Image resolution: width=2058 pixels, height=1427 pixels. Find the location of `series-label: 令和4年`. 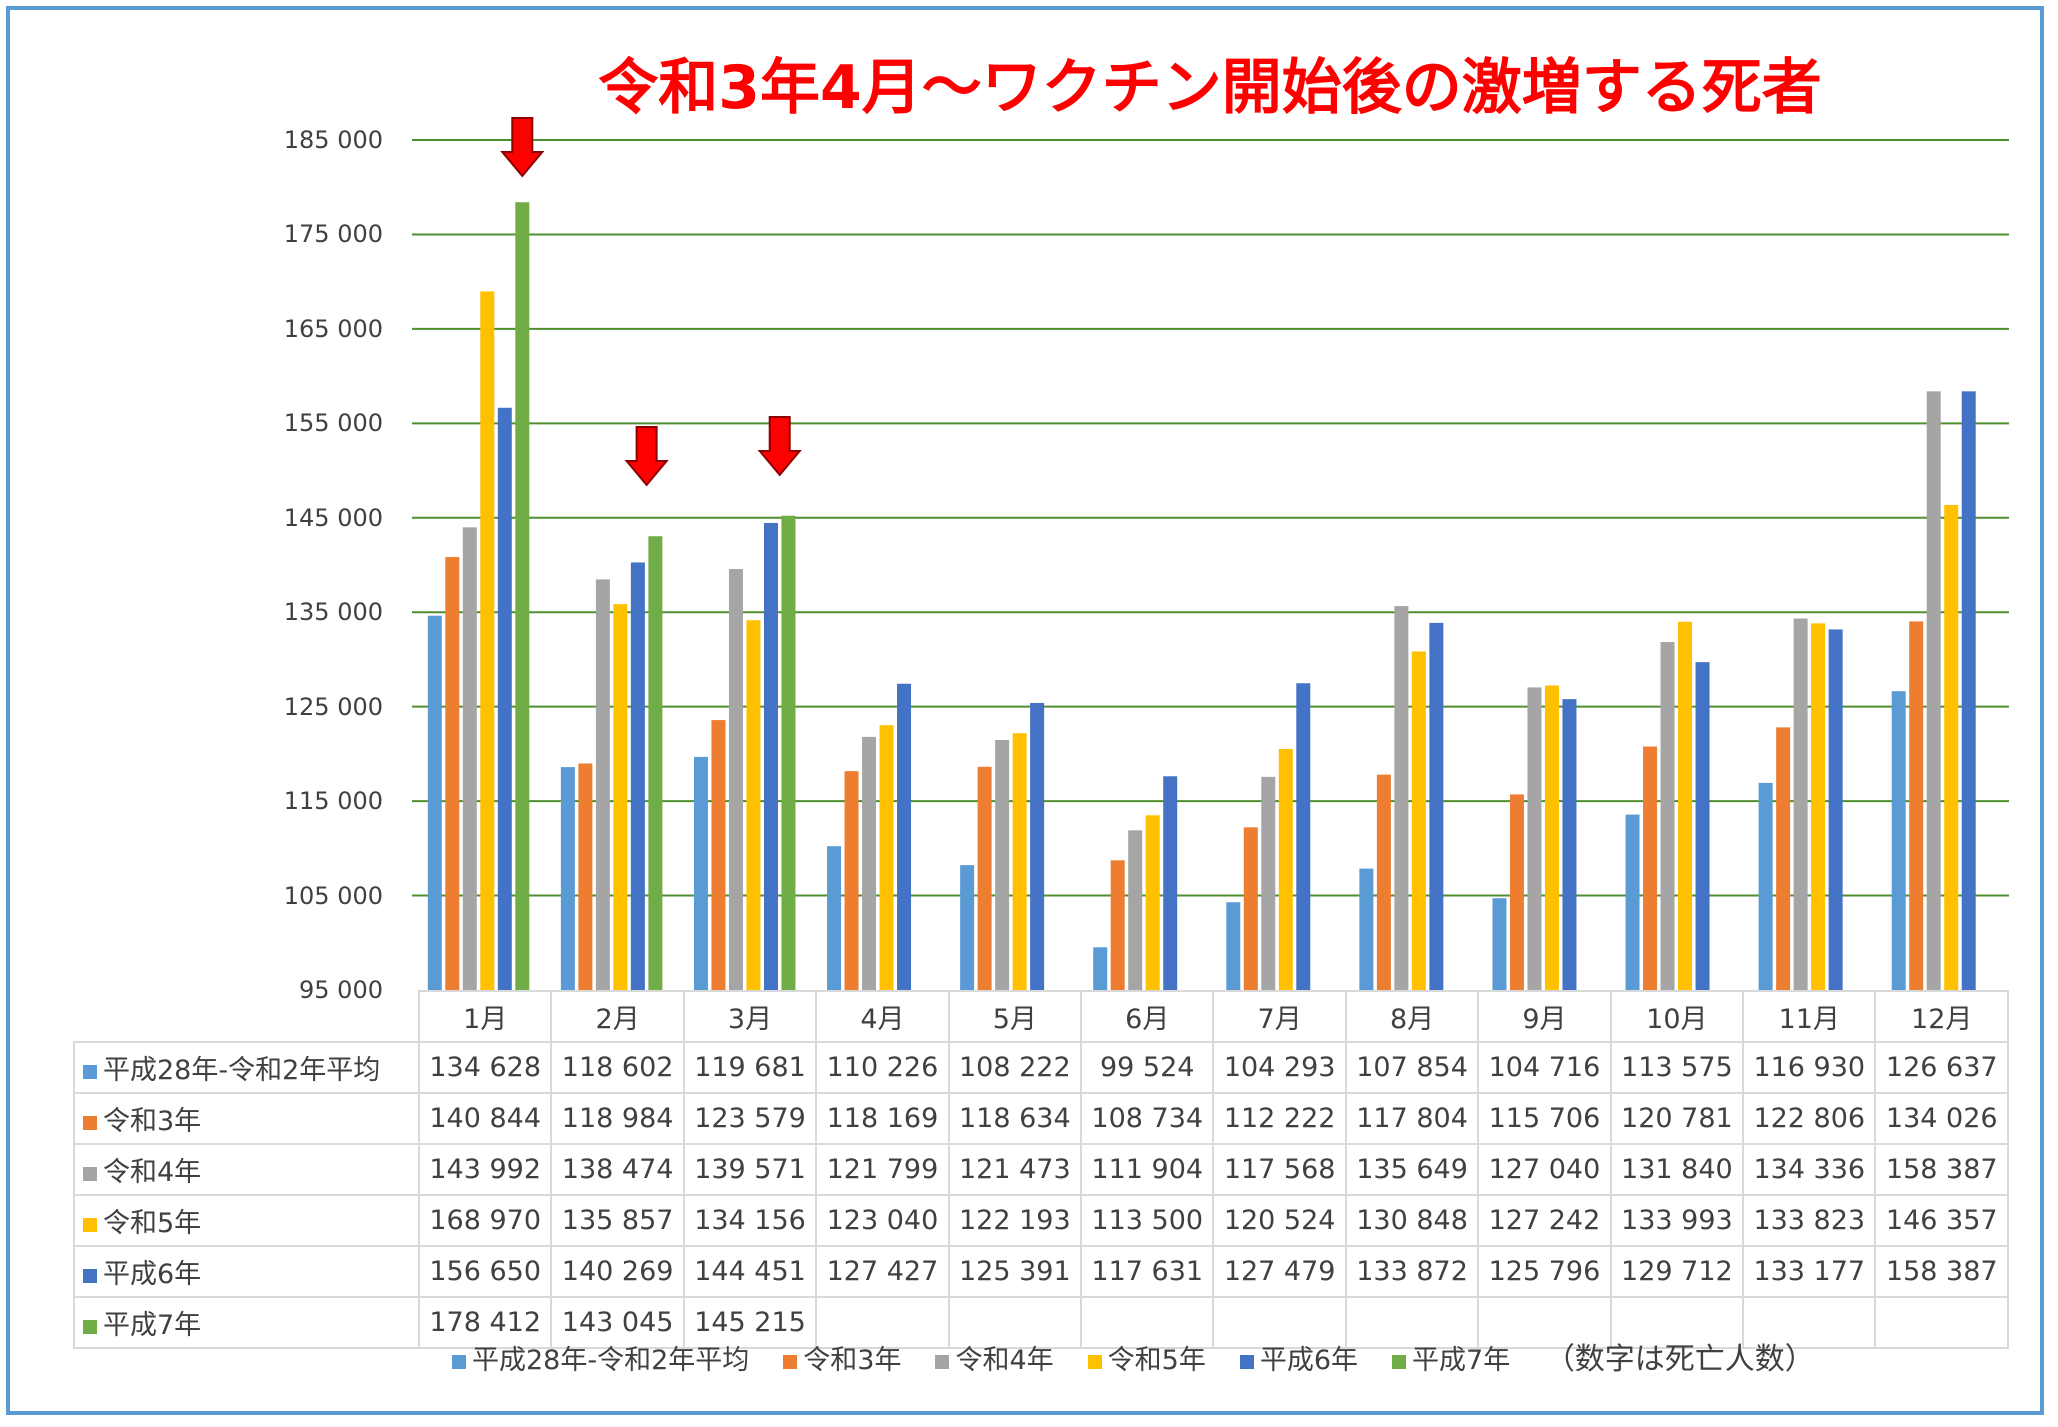

series-label: 令和4年 is located at coordinates (246, 1169).